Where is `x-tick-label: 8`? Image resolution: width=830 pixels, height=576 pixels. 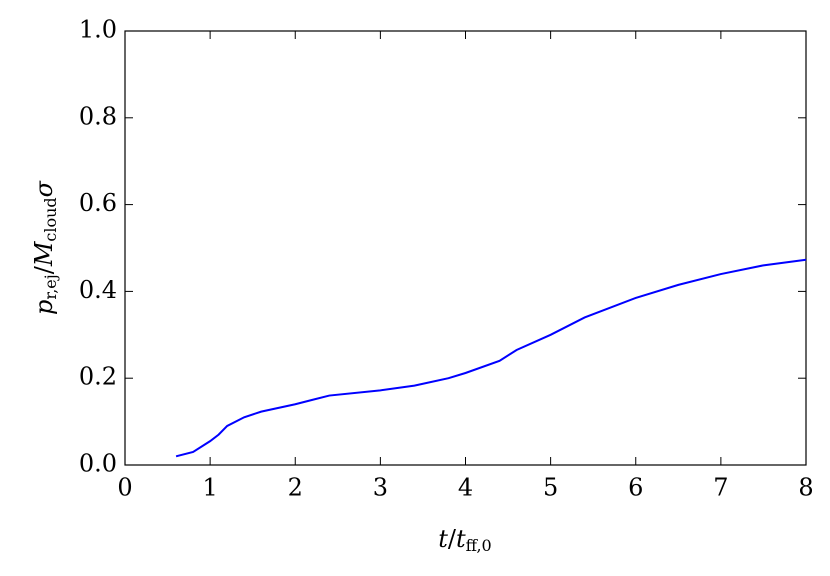 x-tick-label: 8 is located at coordinates (805, 488).